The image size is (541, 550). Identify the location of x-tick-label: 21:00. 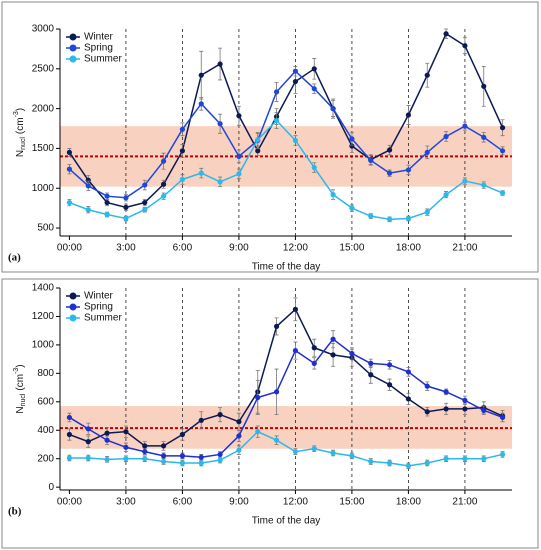
(464, 502).